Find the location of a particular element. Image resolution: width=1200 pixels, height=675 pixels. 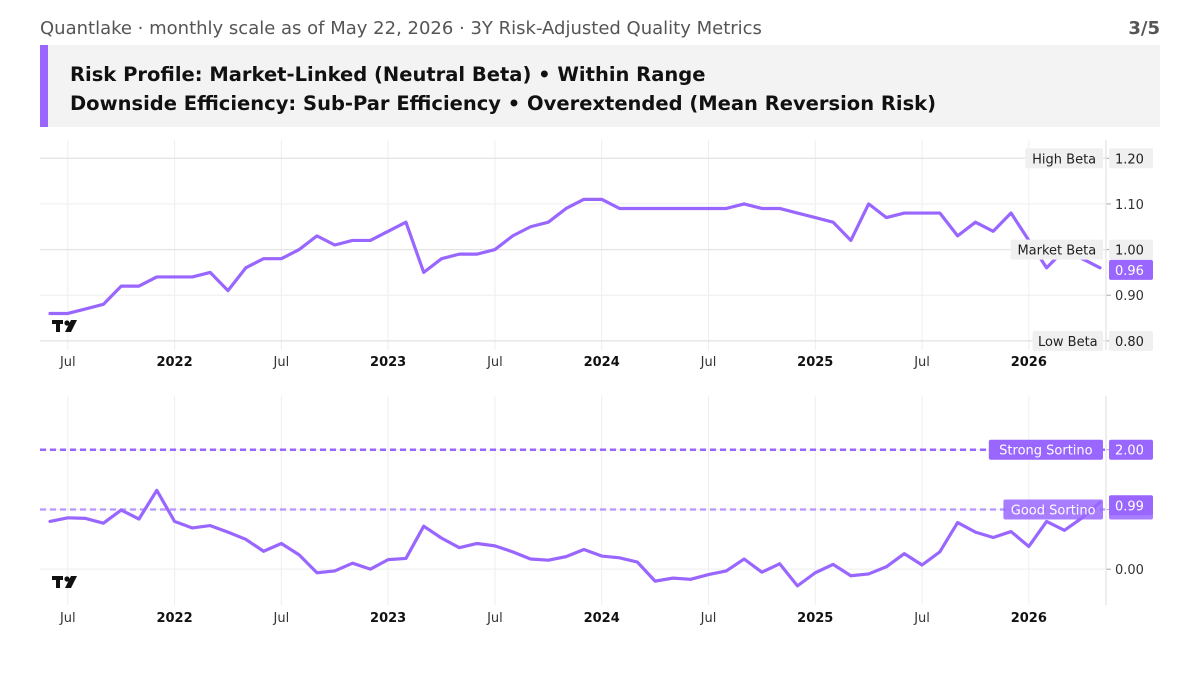

beta-last-value-label: 0.96 is located at coordinates (1129, 271).